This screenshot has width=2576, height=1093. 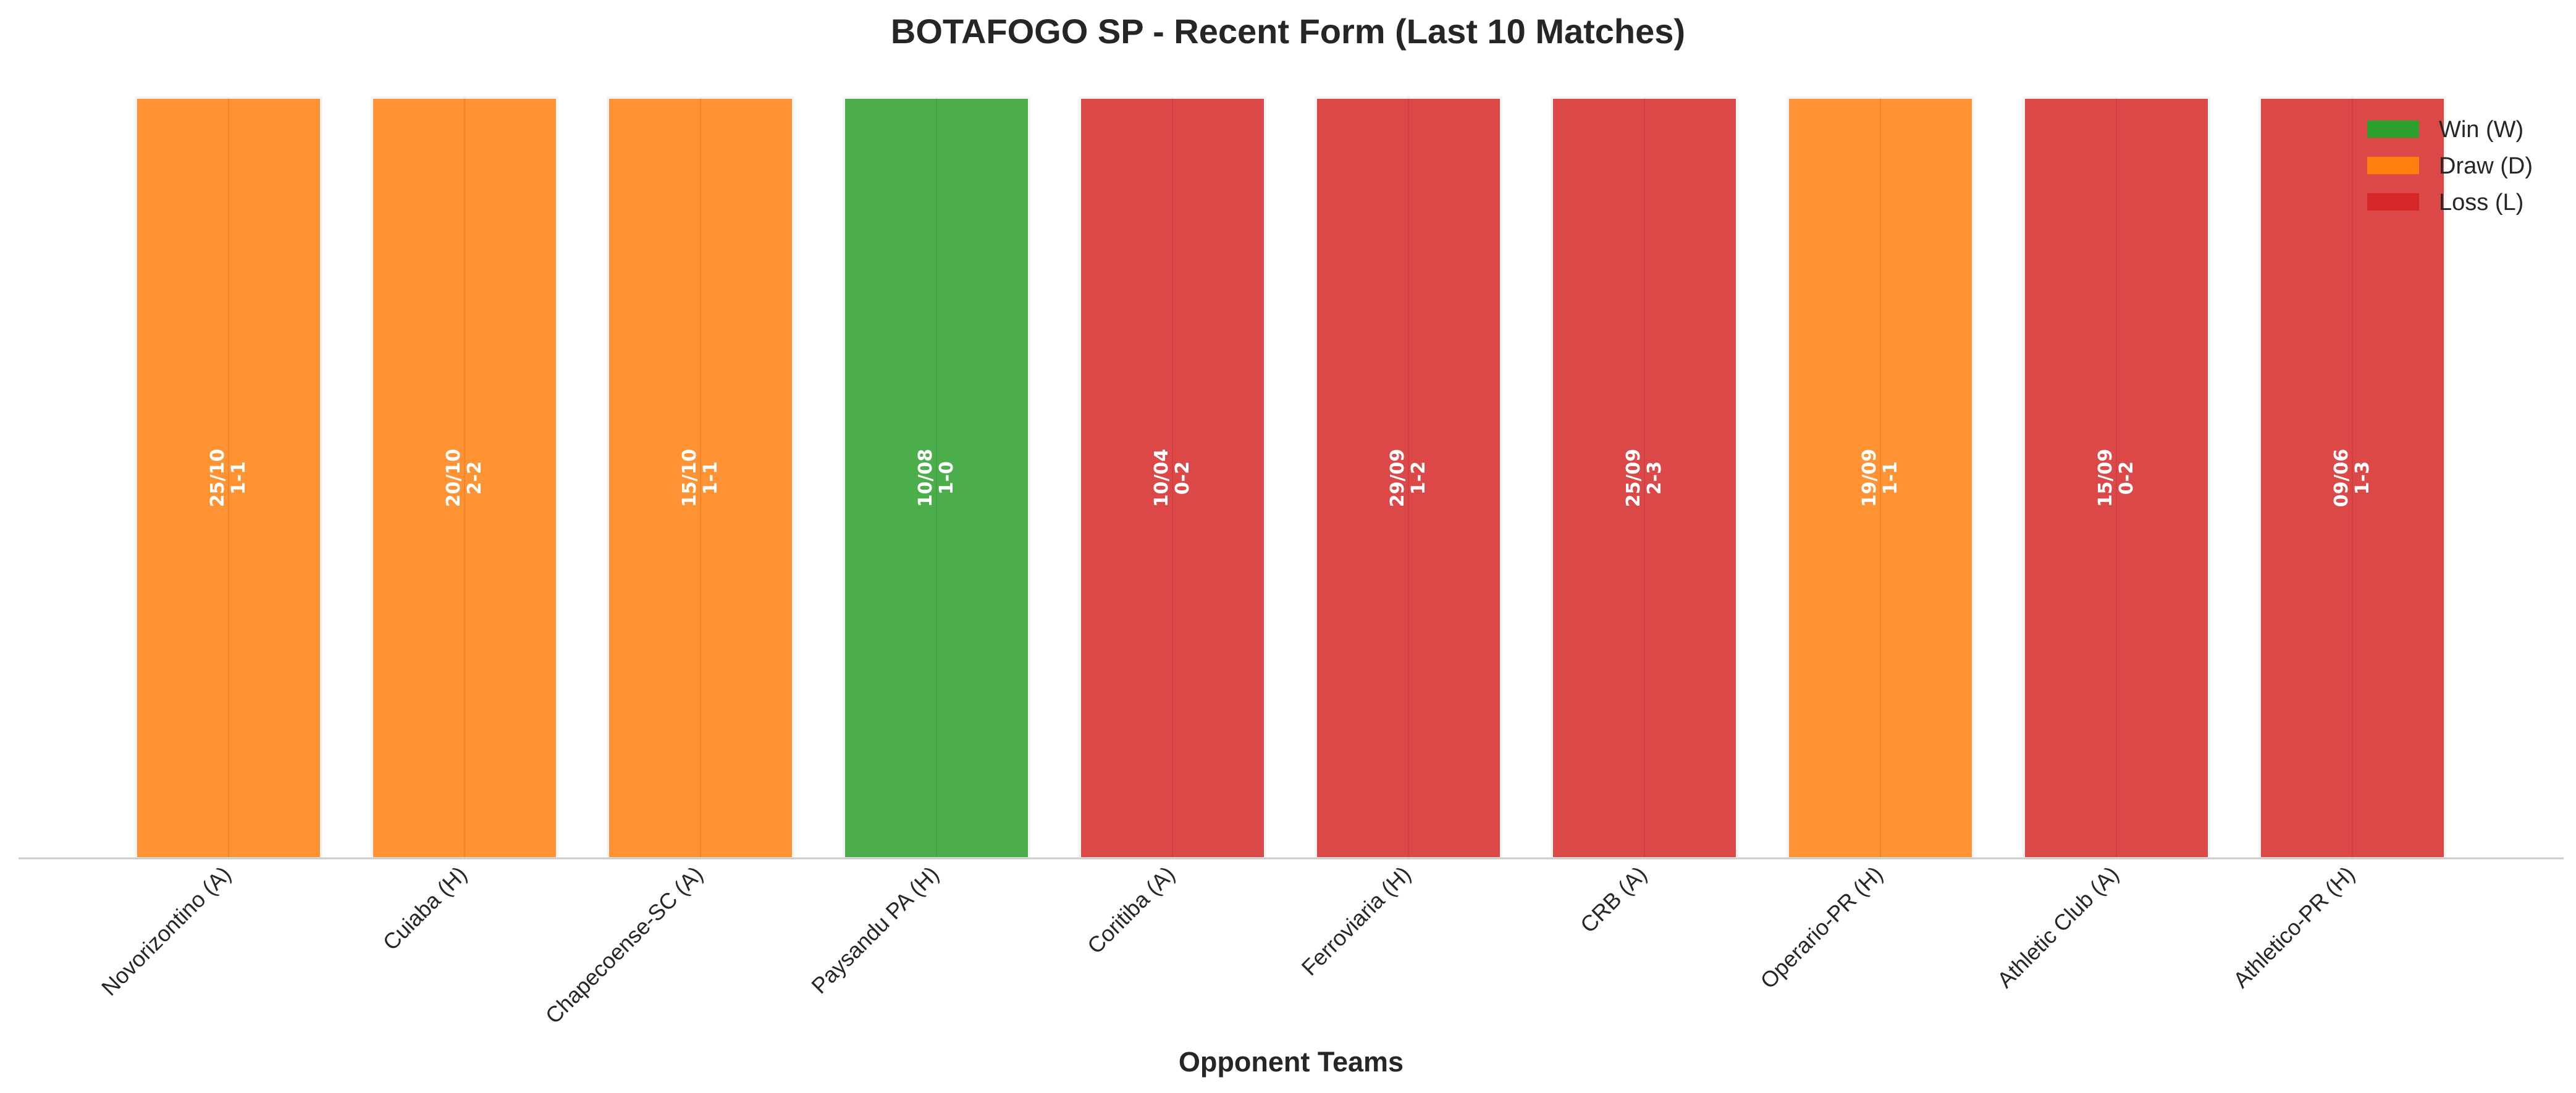 What do you see at coordinates (1633, 478) in the screenshot?
I see `bar-date: 25/09` at bounding box center [1633, 478].